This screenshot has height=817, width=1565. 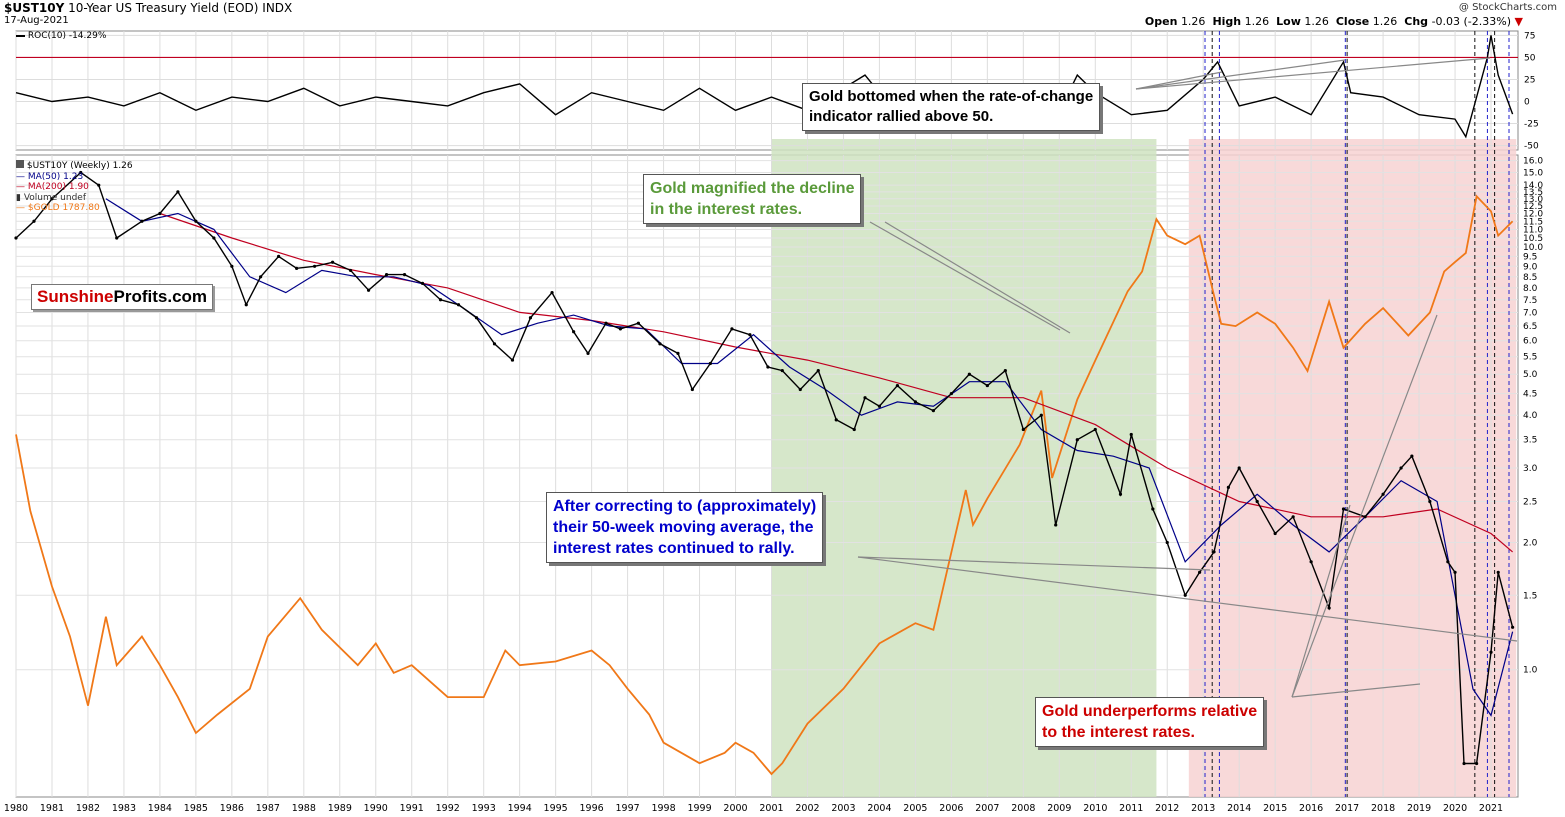 What do you see at coordinates (412, 808) in the screenshot?
I see `x-tick-label: 1991` at bounding box center [412, 808].